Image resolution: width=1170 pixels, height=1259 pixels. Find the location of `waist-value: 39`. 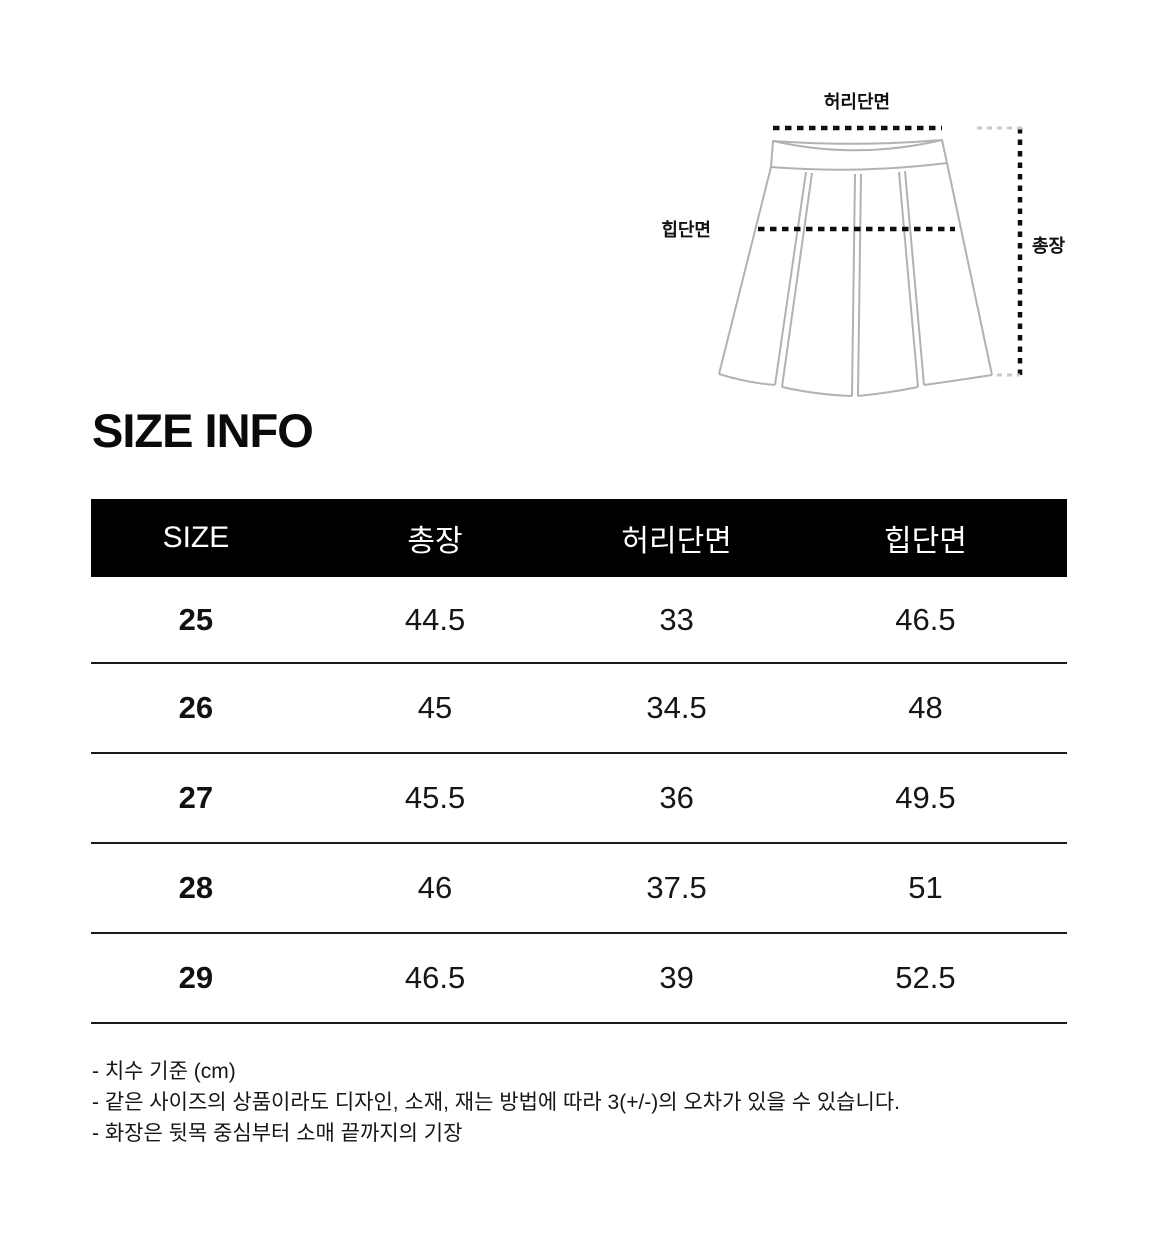

waist-value: 39 is located at coordinates (676, 977).